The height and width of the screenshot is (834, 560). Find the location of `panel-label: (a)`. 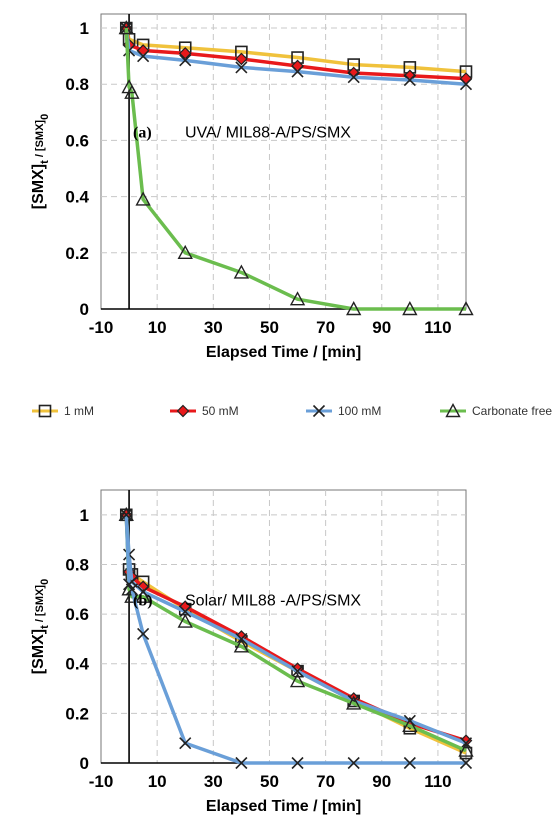

panel-label: (a) is located at coordinates (142, 132).